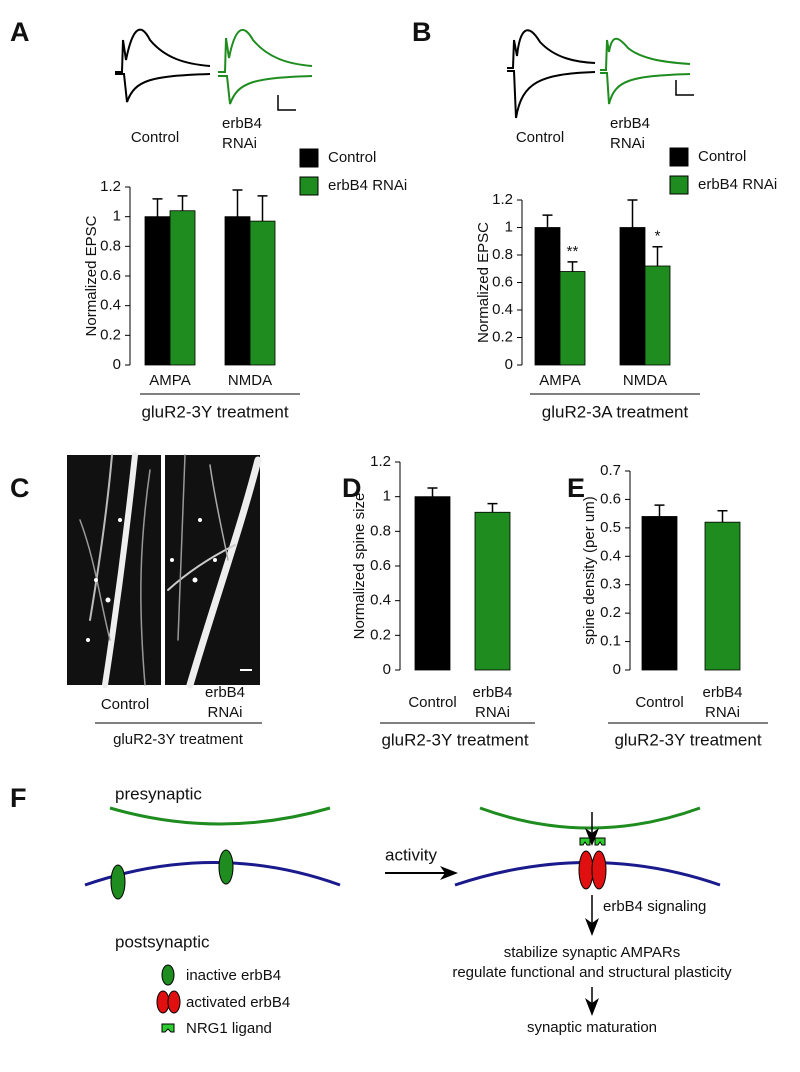 The width and height of the screenshot is (800, 1072). I want to click on panel-letter: A, so click(20, 32).